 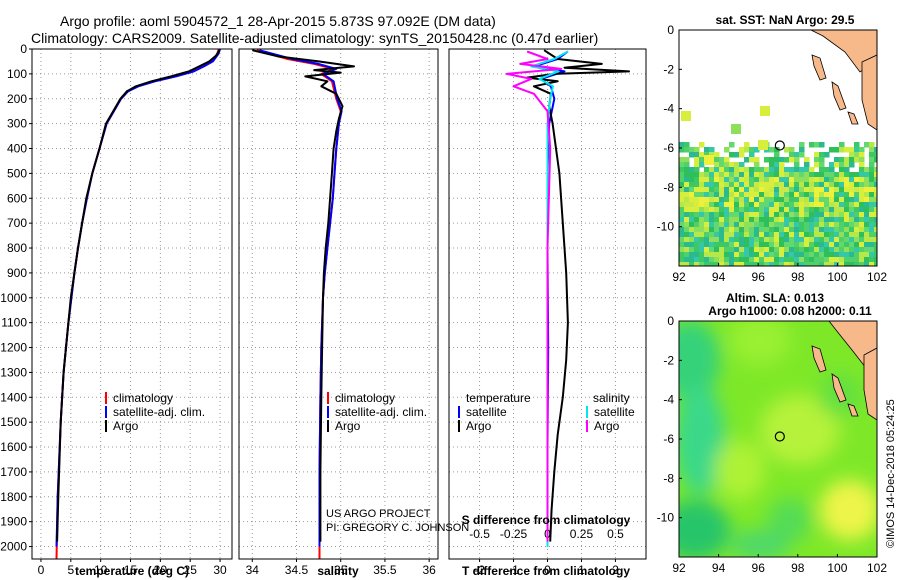 What do you see at coordinates (534, 296) in the screenshot?
I see `series-s-argo` at bounding box center [534, 296].